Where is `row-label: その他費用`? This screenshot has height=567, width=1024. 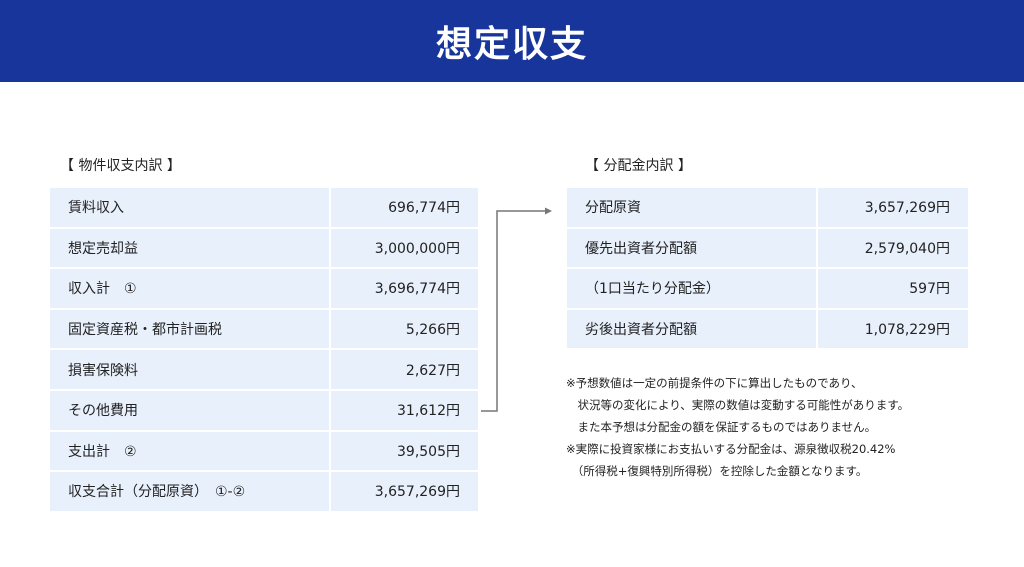
row-label: その他費用 is located at coordinates (189, 410).